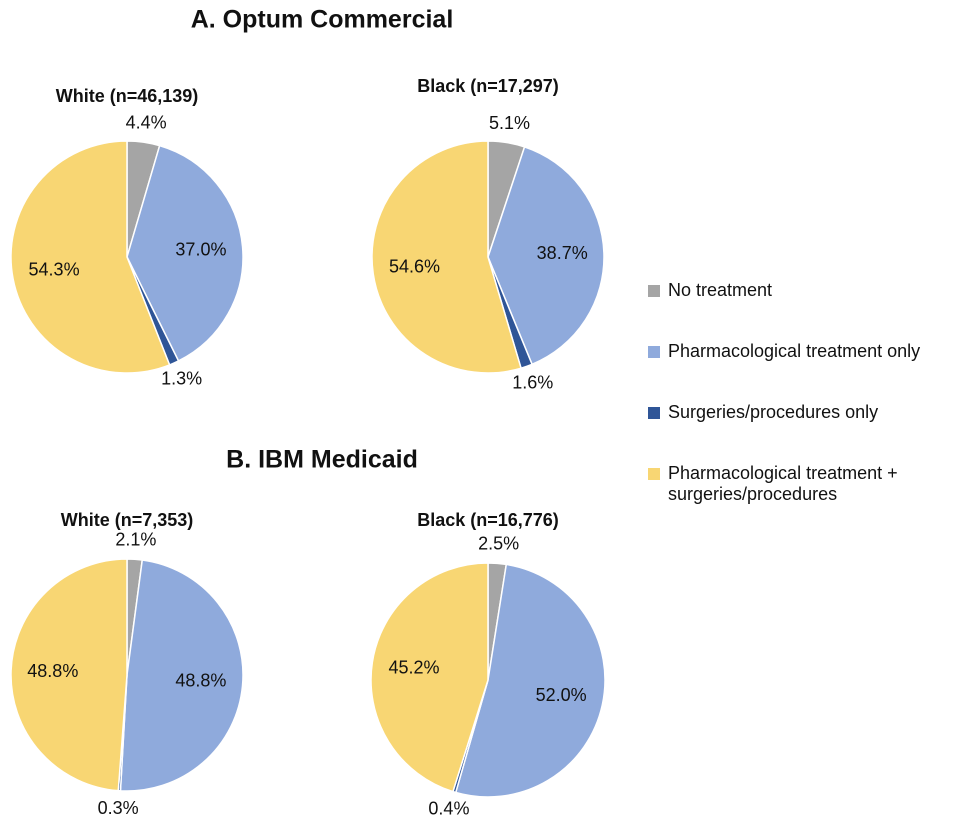 The image size is (965, 822). I want to click on value-label: 45.2%, so click(413, 667).